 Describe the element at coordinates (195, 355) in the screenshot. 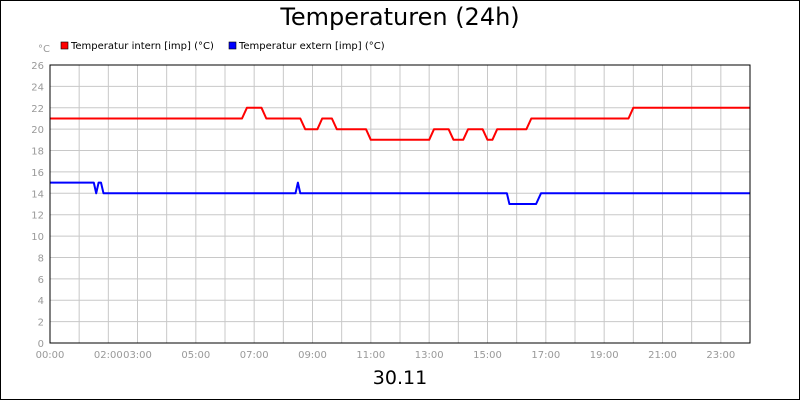

I see `x-tick-label: 05:00` at that location.